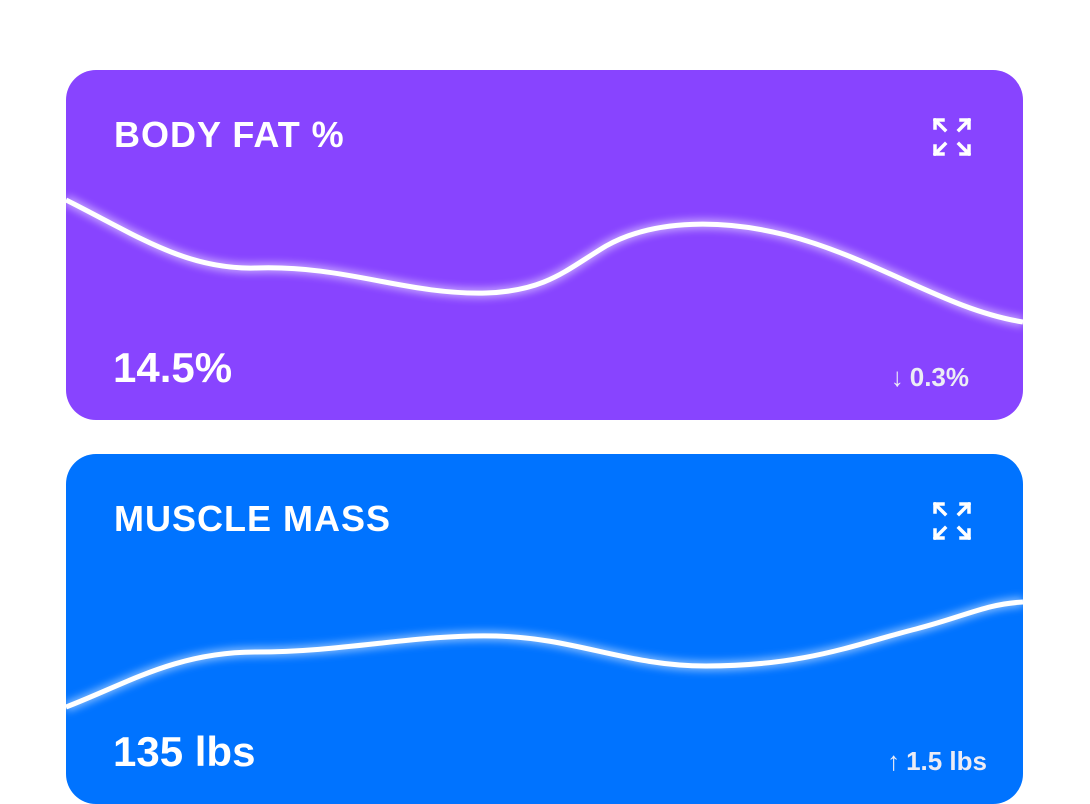 This screenshot has width=1090, height=804. Describe the element at coordinates (894, 761) in the screenshot. I see `arrow-up-icon: ↑` at that location.